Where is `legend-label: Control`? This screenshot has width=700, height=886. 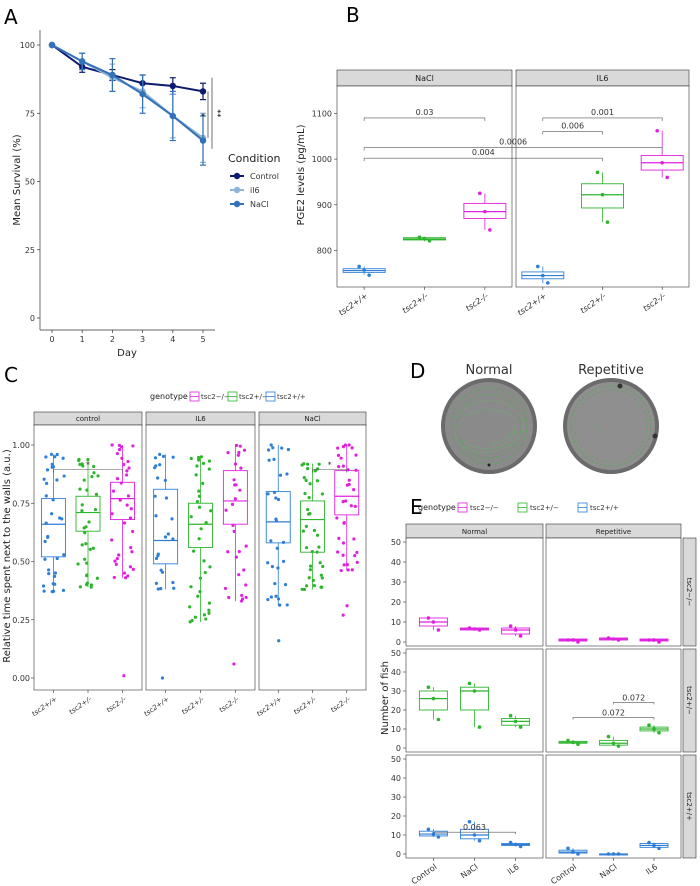 legend-label: Control is located at coordinates (264, 176).